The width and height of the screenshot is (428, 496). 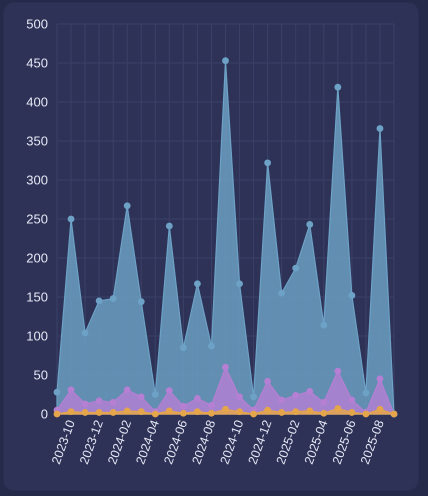 What do you see at coordinates (344, 442) in the screenshot?
I see `x-tick-label-10: 2025-06` at bounding box center [344, 442].